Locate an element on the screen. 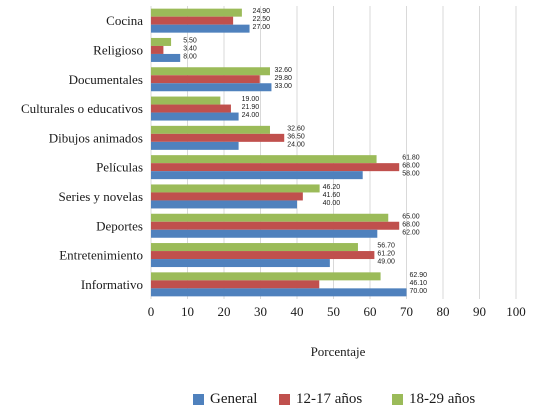 Image resolution: width=537 pixels, height=412 pixels. data-label: 49.00 is located at coordinates (386, 262).